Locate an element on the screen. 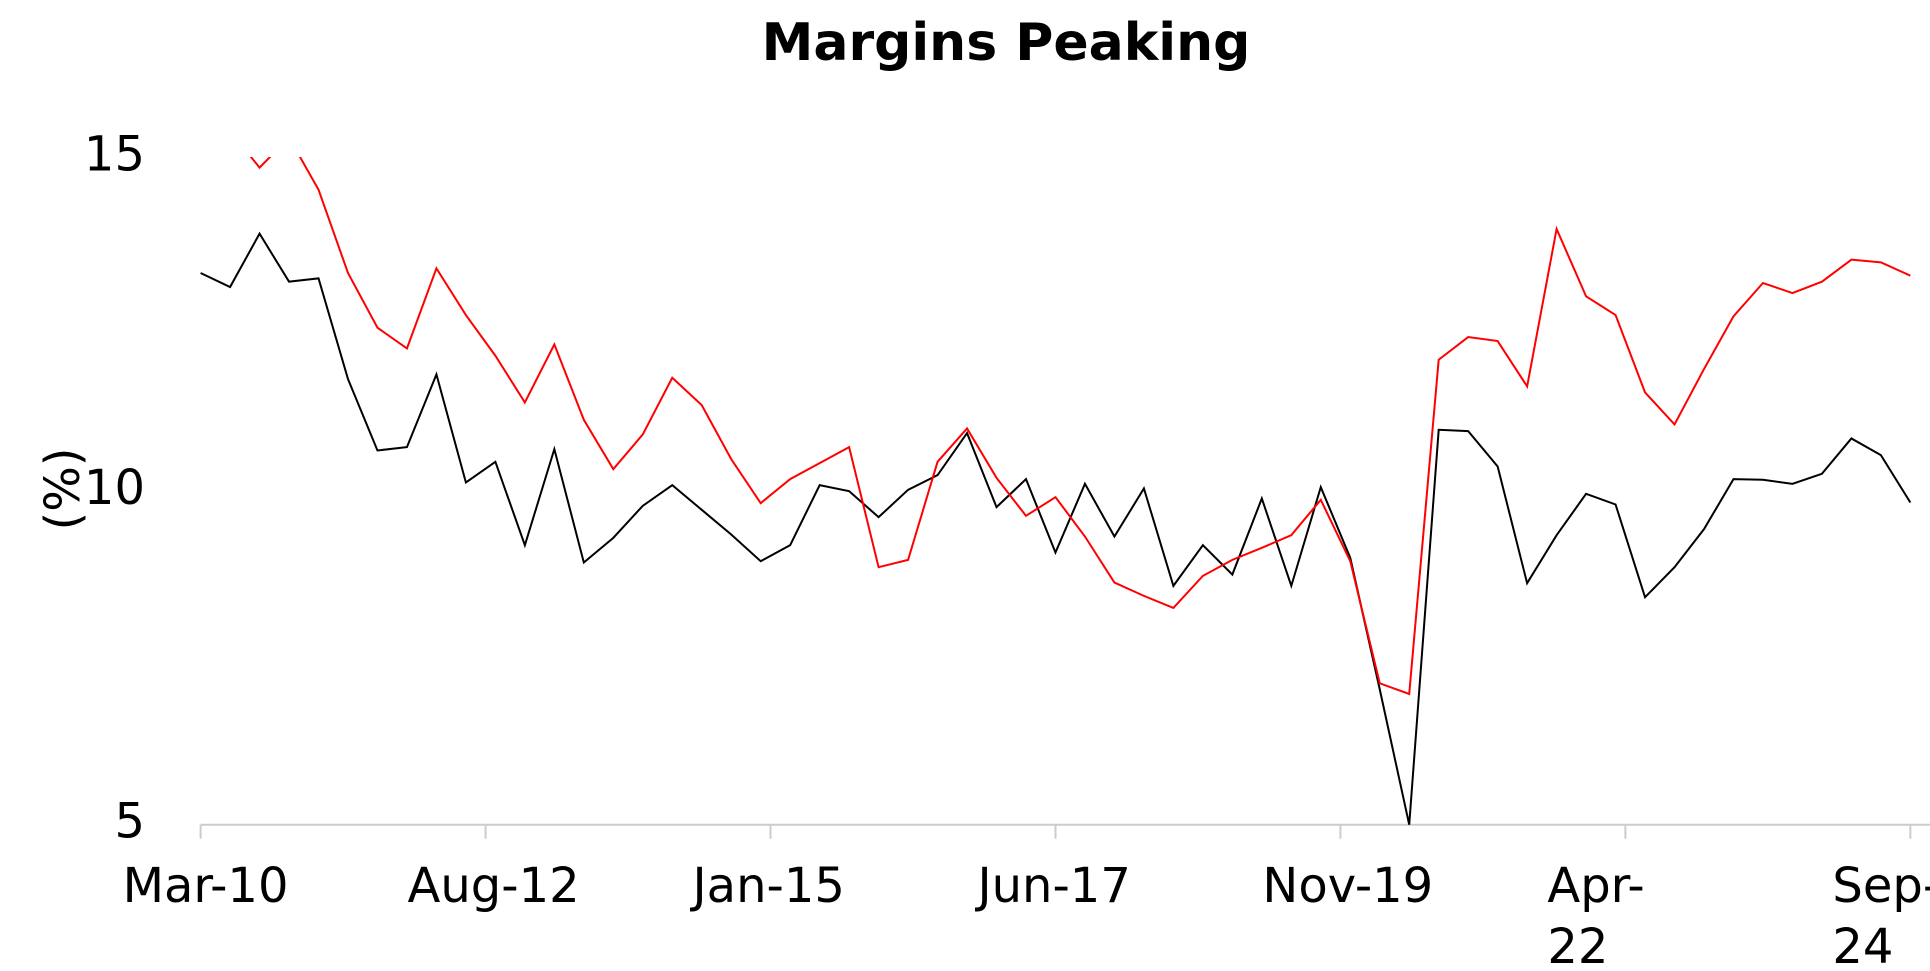 This screenshot has height=971, width=1930. x-tick-label-line: Sep- is located at coordinates (1881, 886).